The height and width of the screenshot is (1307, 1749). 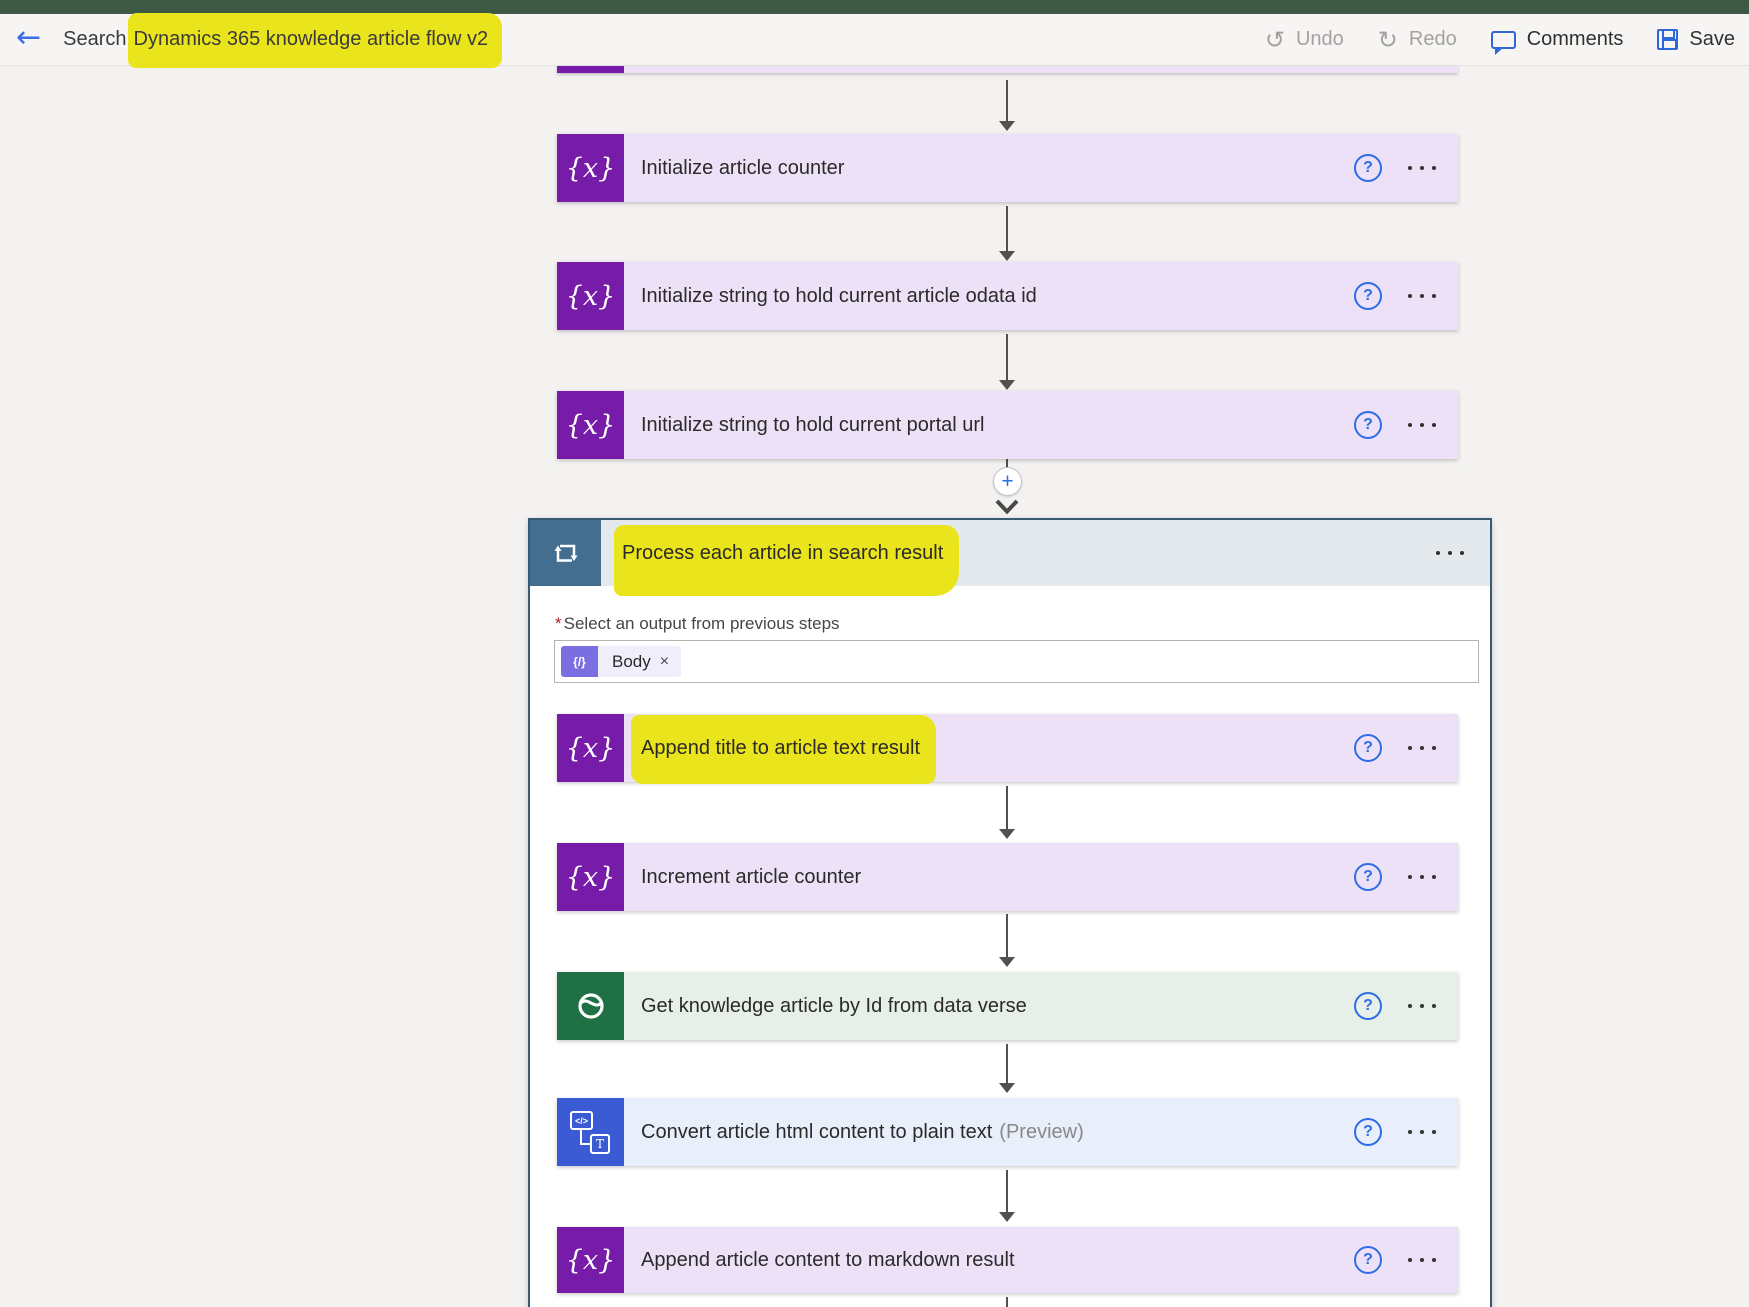 I want to click on dynamic-content-icon: {/}, so click(x=579, y=661).